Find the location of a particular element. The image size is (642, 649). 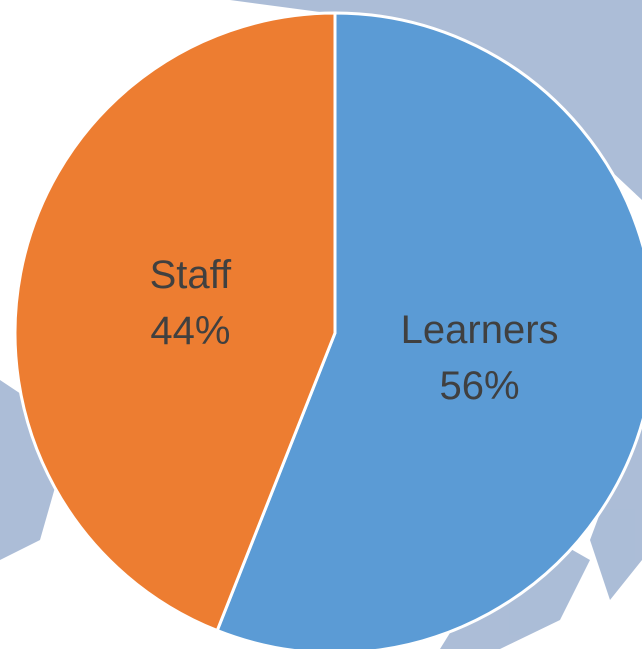

slice-value-label: 56% is located at coordinates (480, 386).